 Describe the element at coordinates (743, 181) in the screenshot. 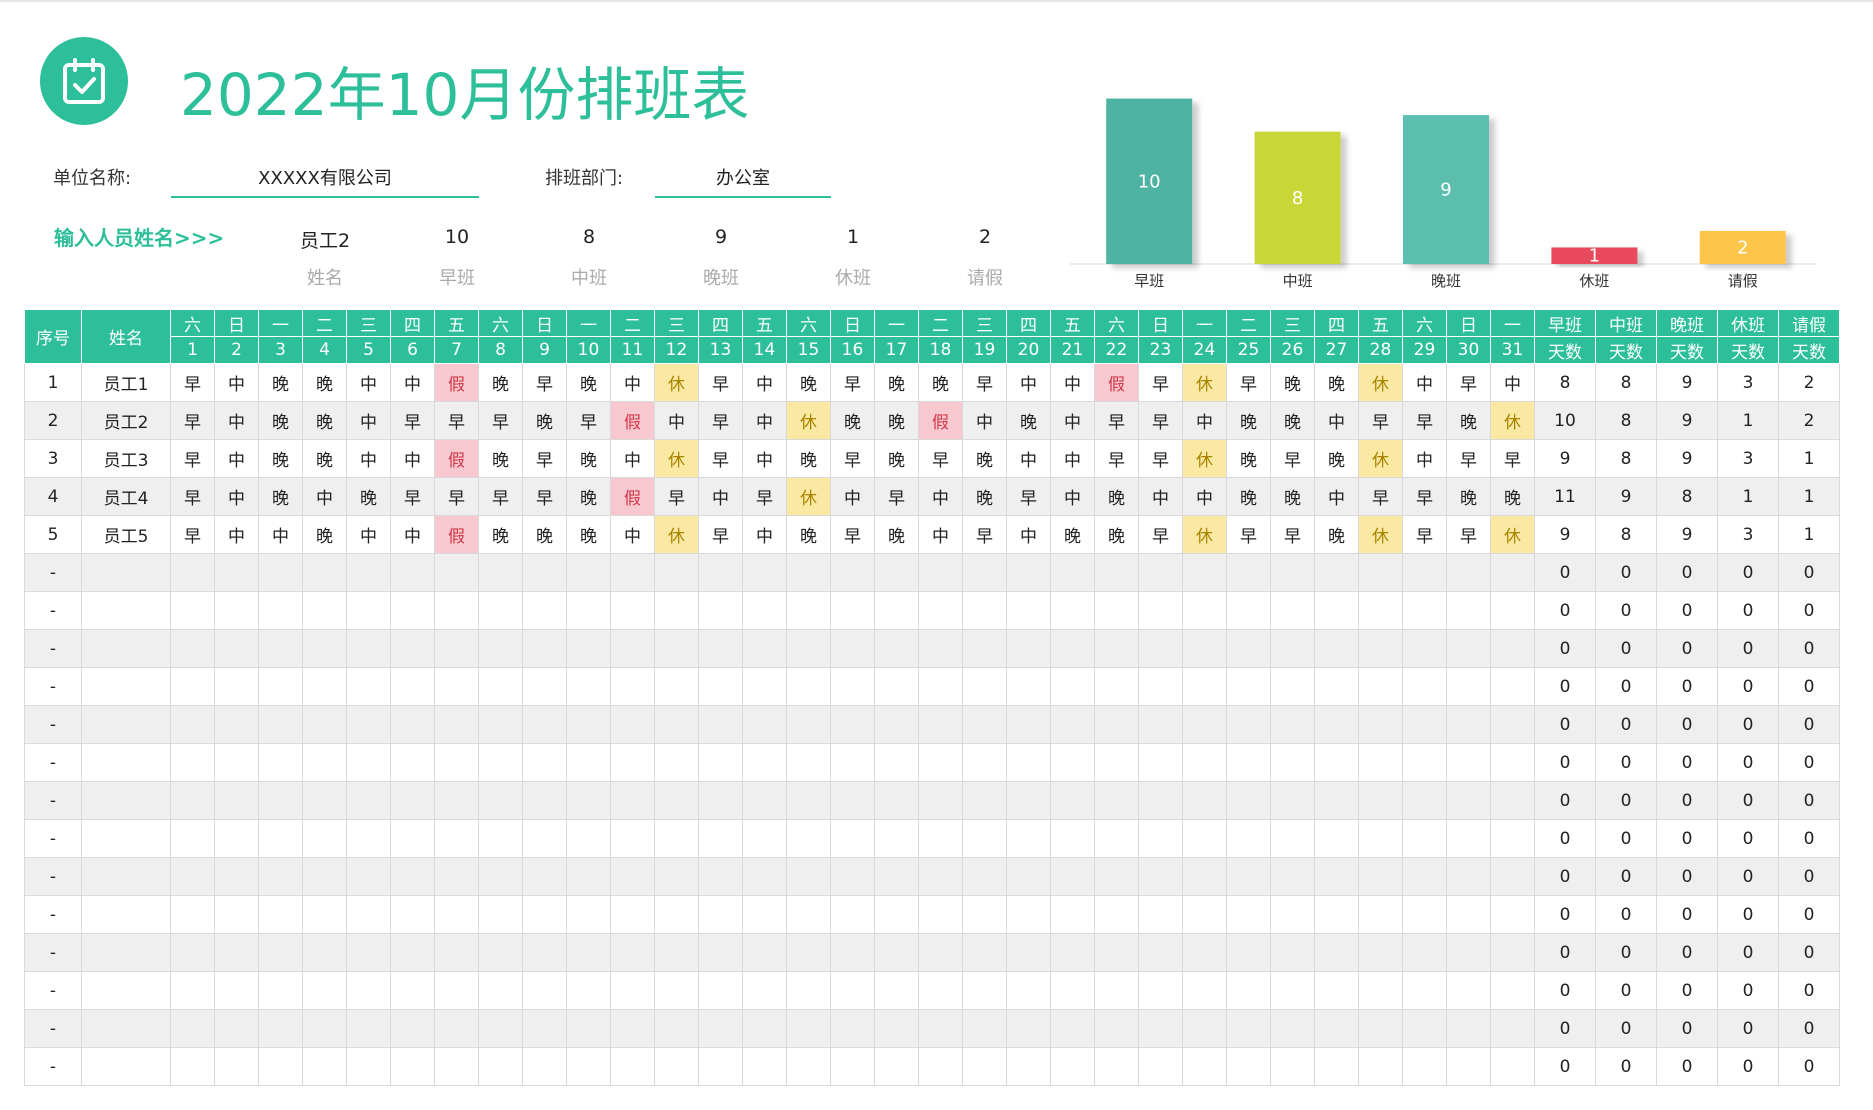

I see `dept-field: 办公室` at that location.